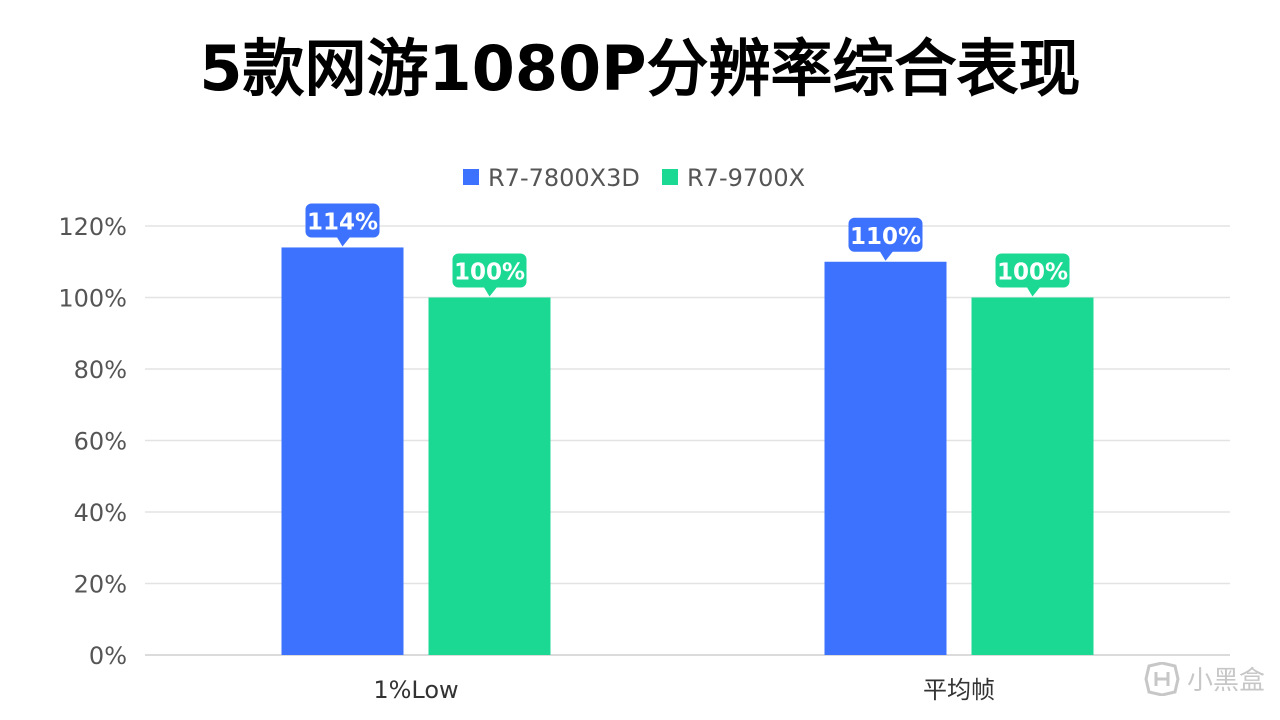 The image size is (1280, 720). What do you see at coordinates (92, 299) in the screenshot?
I see `y-tick-label: 100%` at bounding box center [92, 299].